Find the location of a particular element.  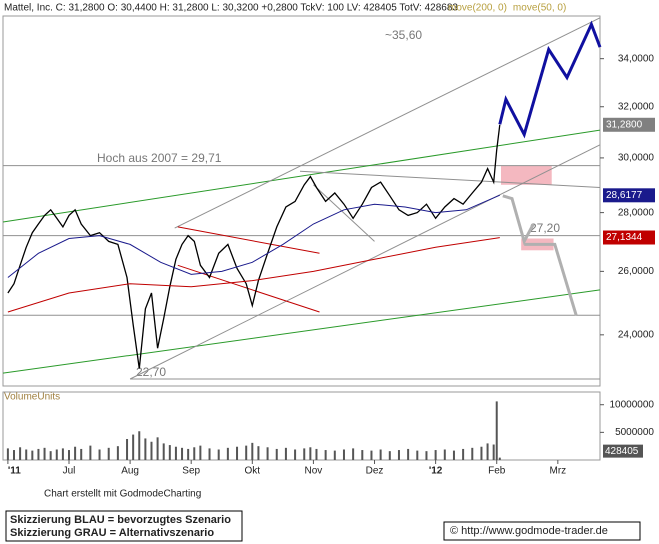

level-label: 22,70 is located at coordinates (151, 372).